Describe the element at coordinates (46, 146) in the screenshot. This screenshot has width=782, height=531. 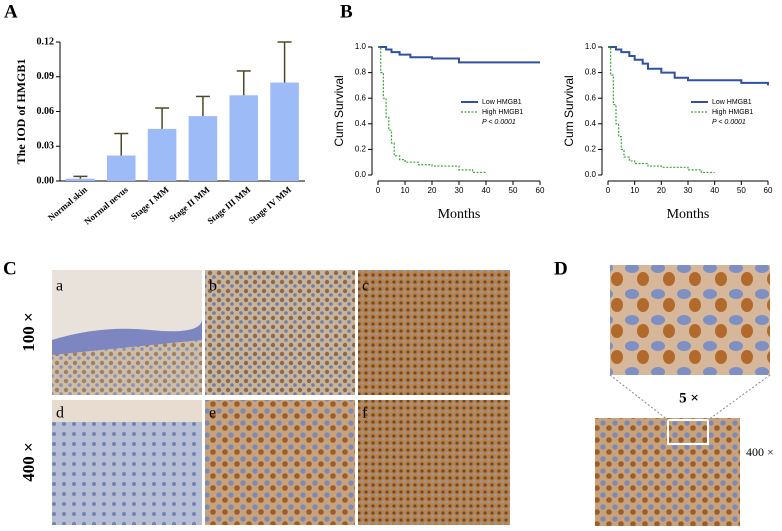
I see `y-tick-label: 0.03` at that location.